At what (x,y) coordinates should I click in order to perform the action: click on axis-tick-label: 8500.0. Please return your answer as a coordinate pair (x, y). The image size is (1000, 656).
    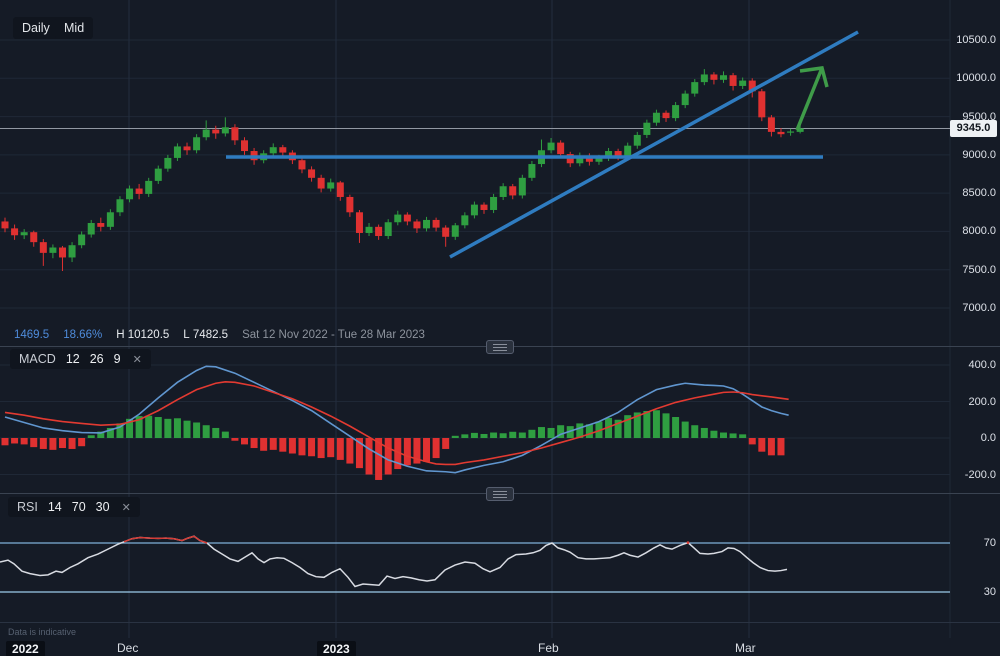
    Looking at the image, I should click on (979, 193).